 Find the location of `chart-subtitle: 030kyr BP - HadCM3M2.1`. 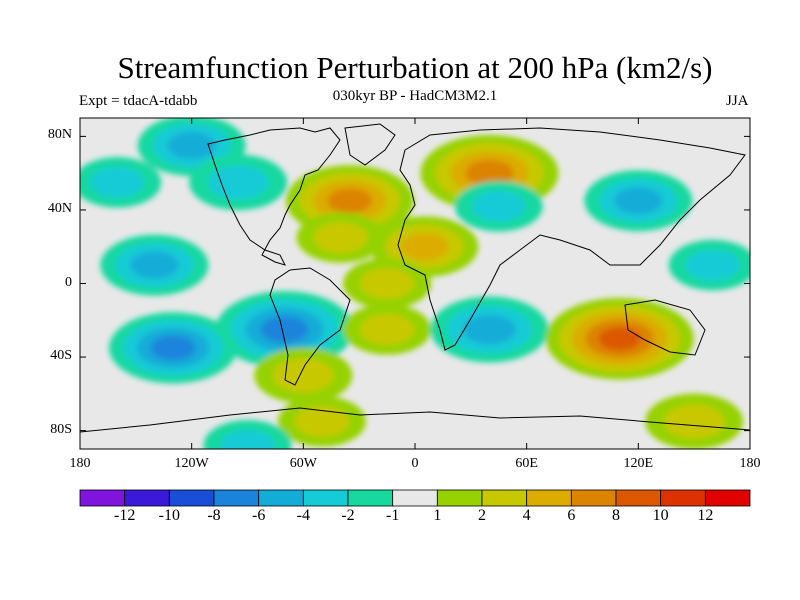

chart-subtitle: 030kyr BP - HadCM3M2.1 is located at coordinates (415, 96).